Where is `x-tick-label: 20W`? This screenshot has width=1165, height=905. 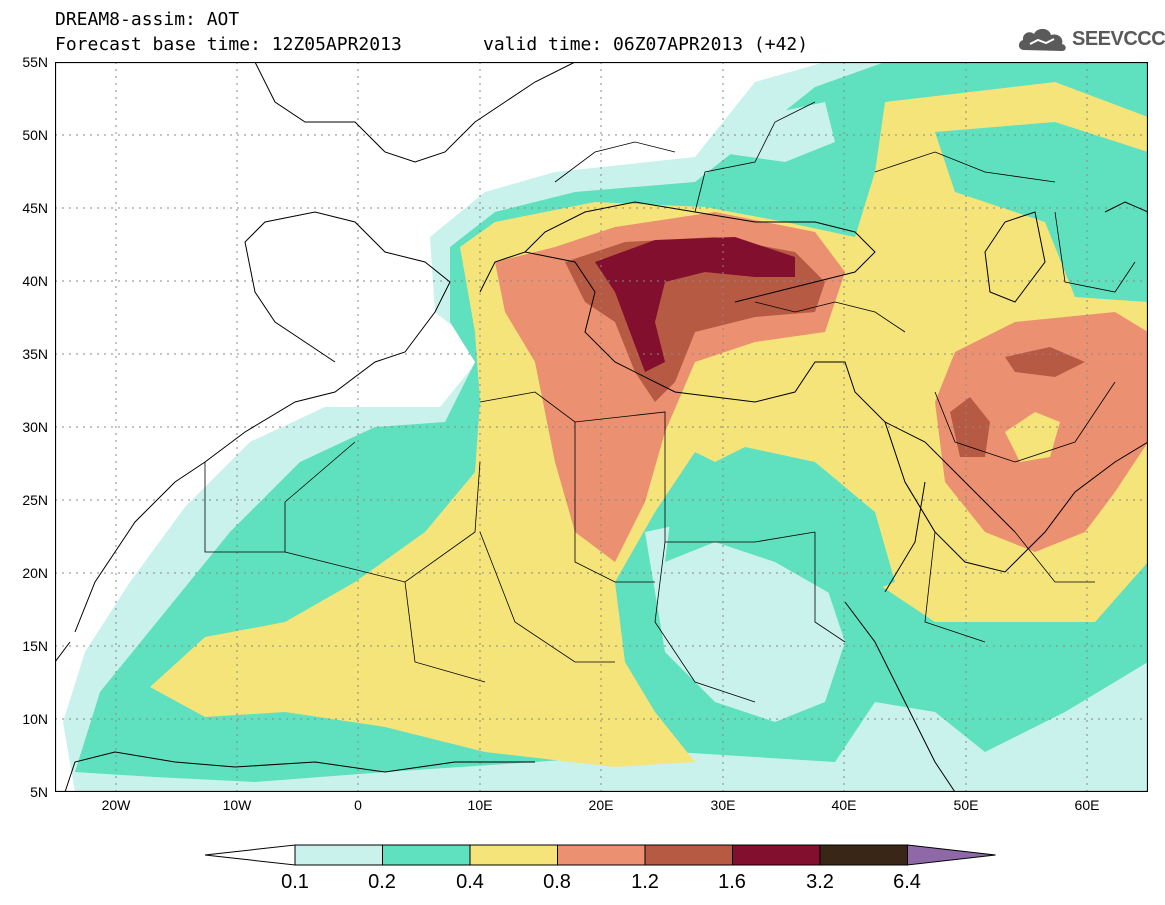 x-tick-label: 20W is located at coordinates (116, 805).